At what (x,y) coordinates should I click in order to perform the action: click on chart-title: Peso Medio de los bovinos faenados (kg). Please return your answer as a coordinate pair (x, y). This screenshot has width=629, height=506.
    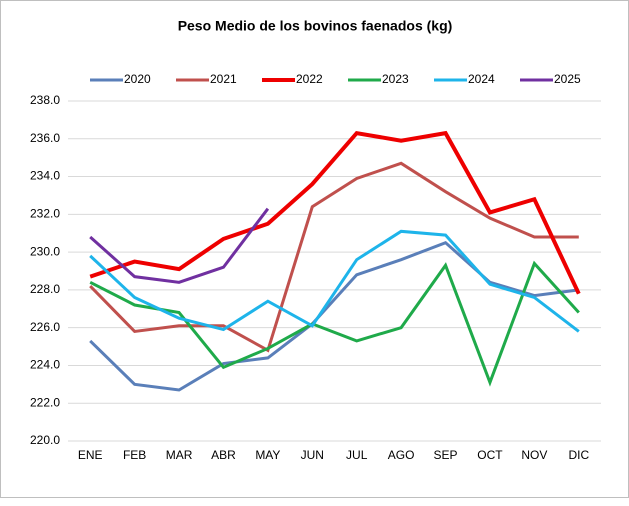
    Looking at the image, I should click on (315, 26).